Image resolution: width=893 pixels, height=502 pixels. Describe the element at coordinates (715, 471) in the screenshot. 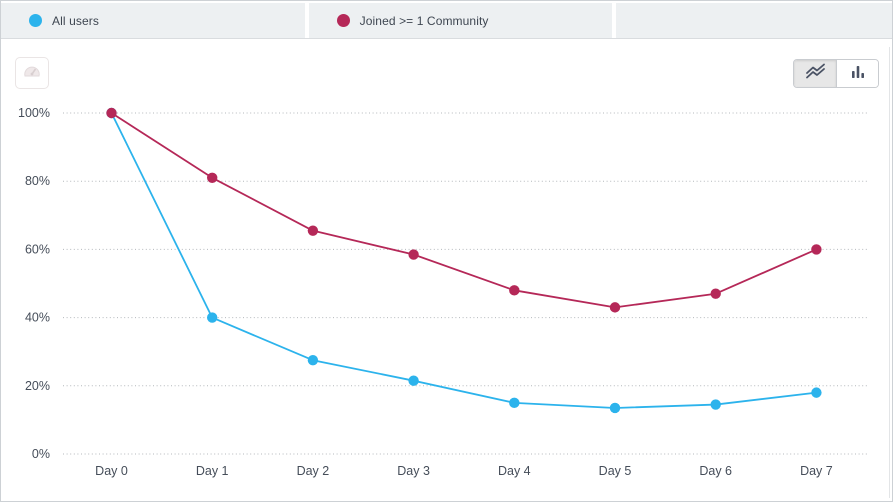

I see `x-tick-label: Day 6` at that location.